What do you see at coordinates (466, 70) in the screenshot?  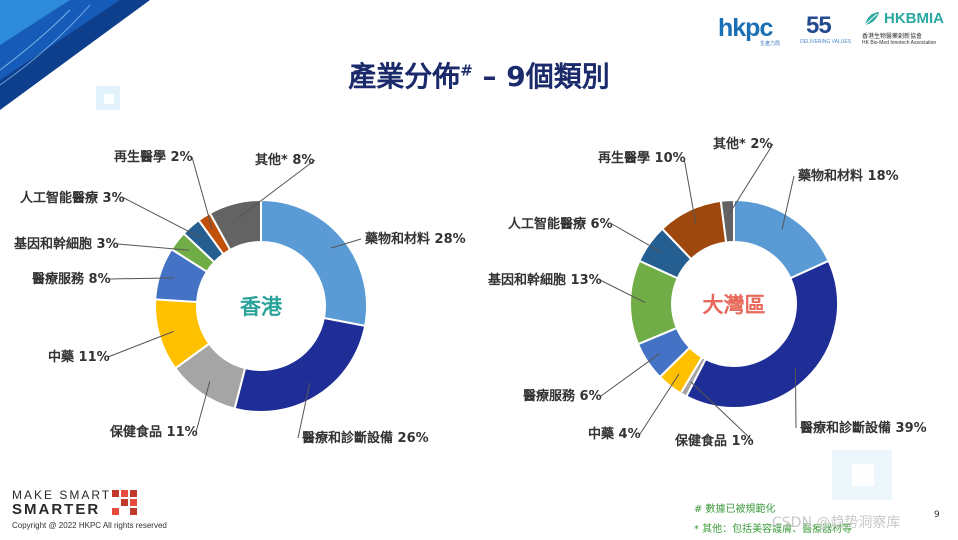 I see `slide-title-mark: #` at bounding box center [466, 70].